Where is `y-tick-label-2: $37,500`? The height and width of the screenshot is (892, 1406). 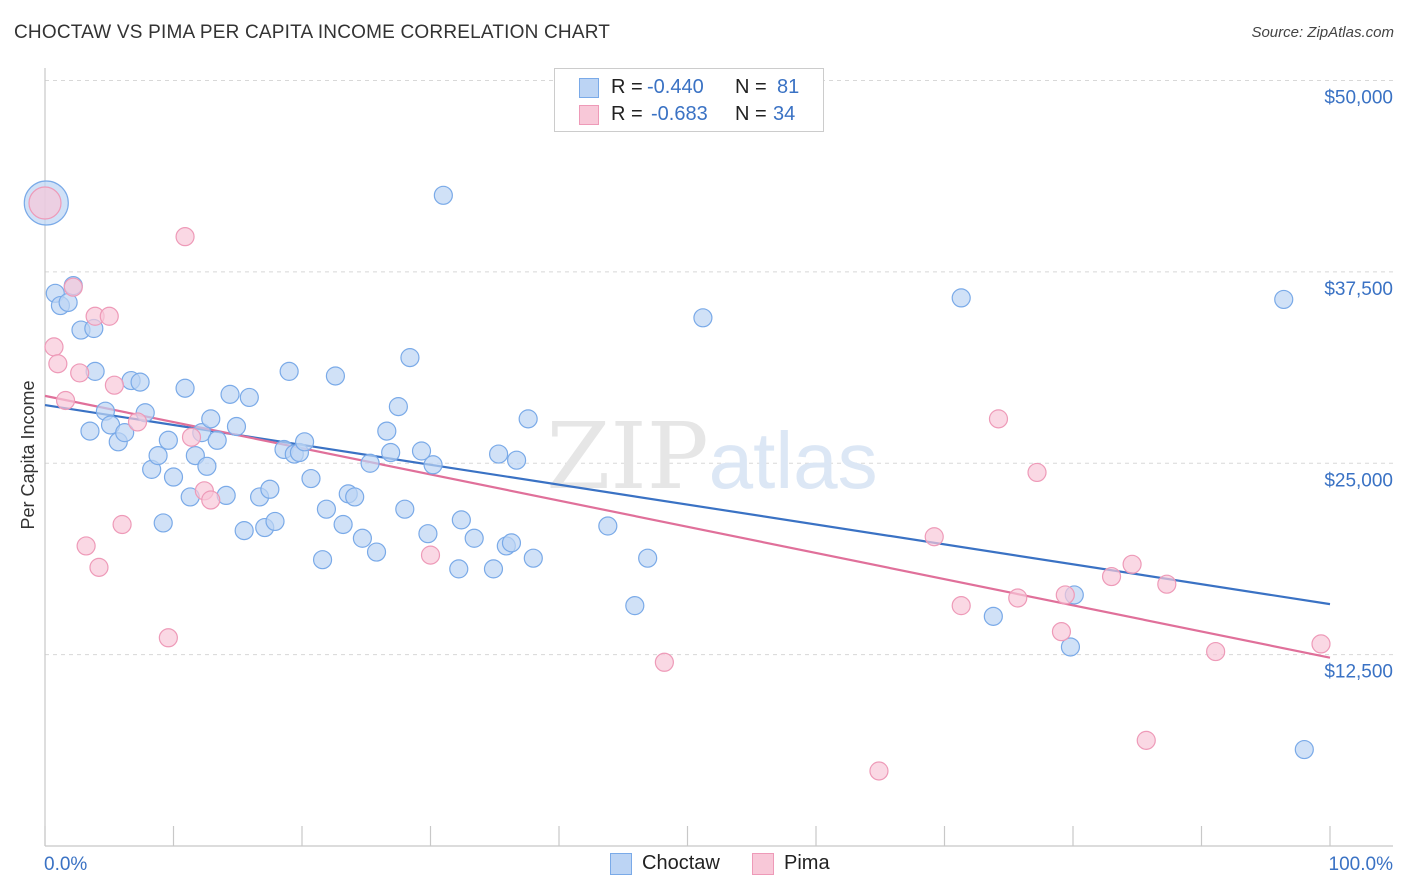 y-tick-label-2: $37,500 is located at coordinates (1358, 289).